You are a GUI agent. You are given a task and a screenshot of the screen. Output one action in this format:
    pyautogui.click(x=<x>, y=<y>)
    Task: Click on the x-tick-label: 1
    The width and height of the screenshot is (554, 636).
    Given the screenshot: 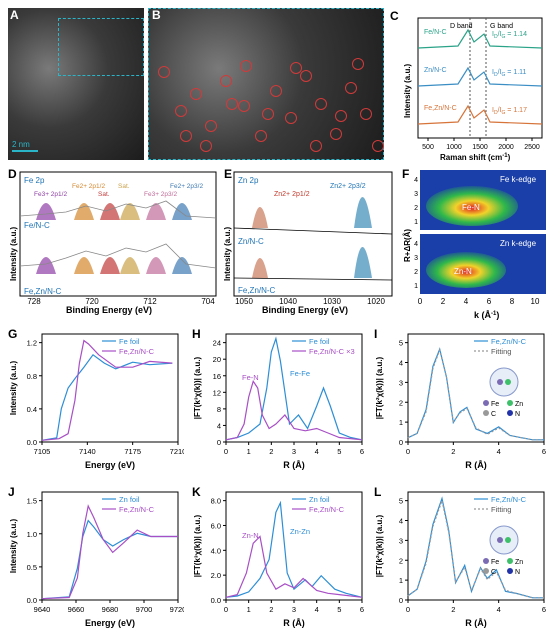 What is the action you would take?
    pyautogui.click(x=249, y=609)
    